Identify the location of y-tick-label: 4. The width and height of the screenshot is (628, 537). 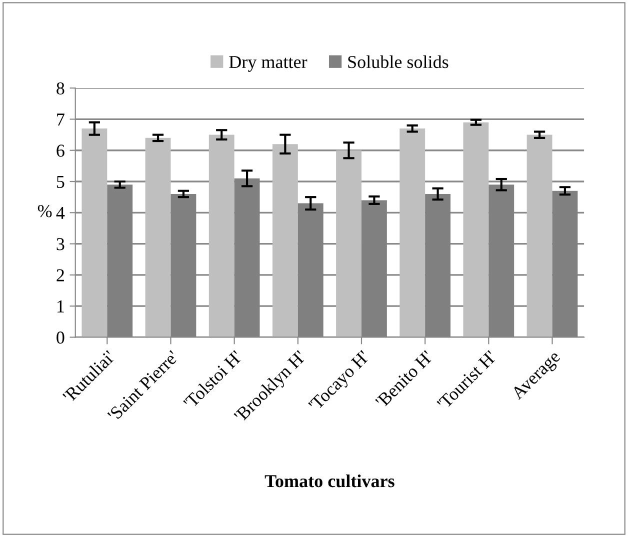
(60, 213).